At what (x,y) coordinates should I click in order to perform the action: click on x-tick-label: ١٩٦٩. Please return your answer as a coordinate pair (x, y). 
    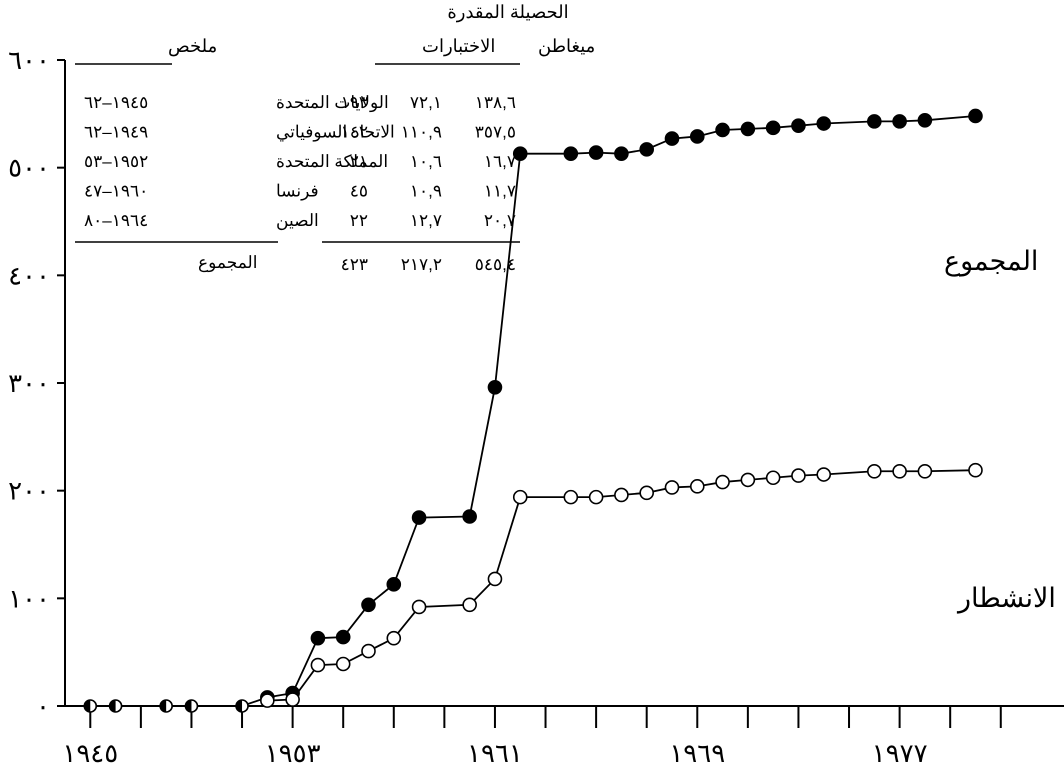
    Looking at the image, I should click on (697, 752).